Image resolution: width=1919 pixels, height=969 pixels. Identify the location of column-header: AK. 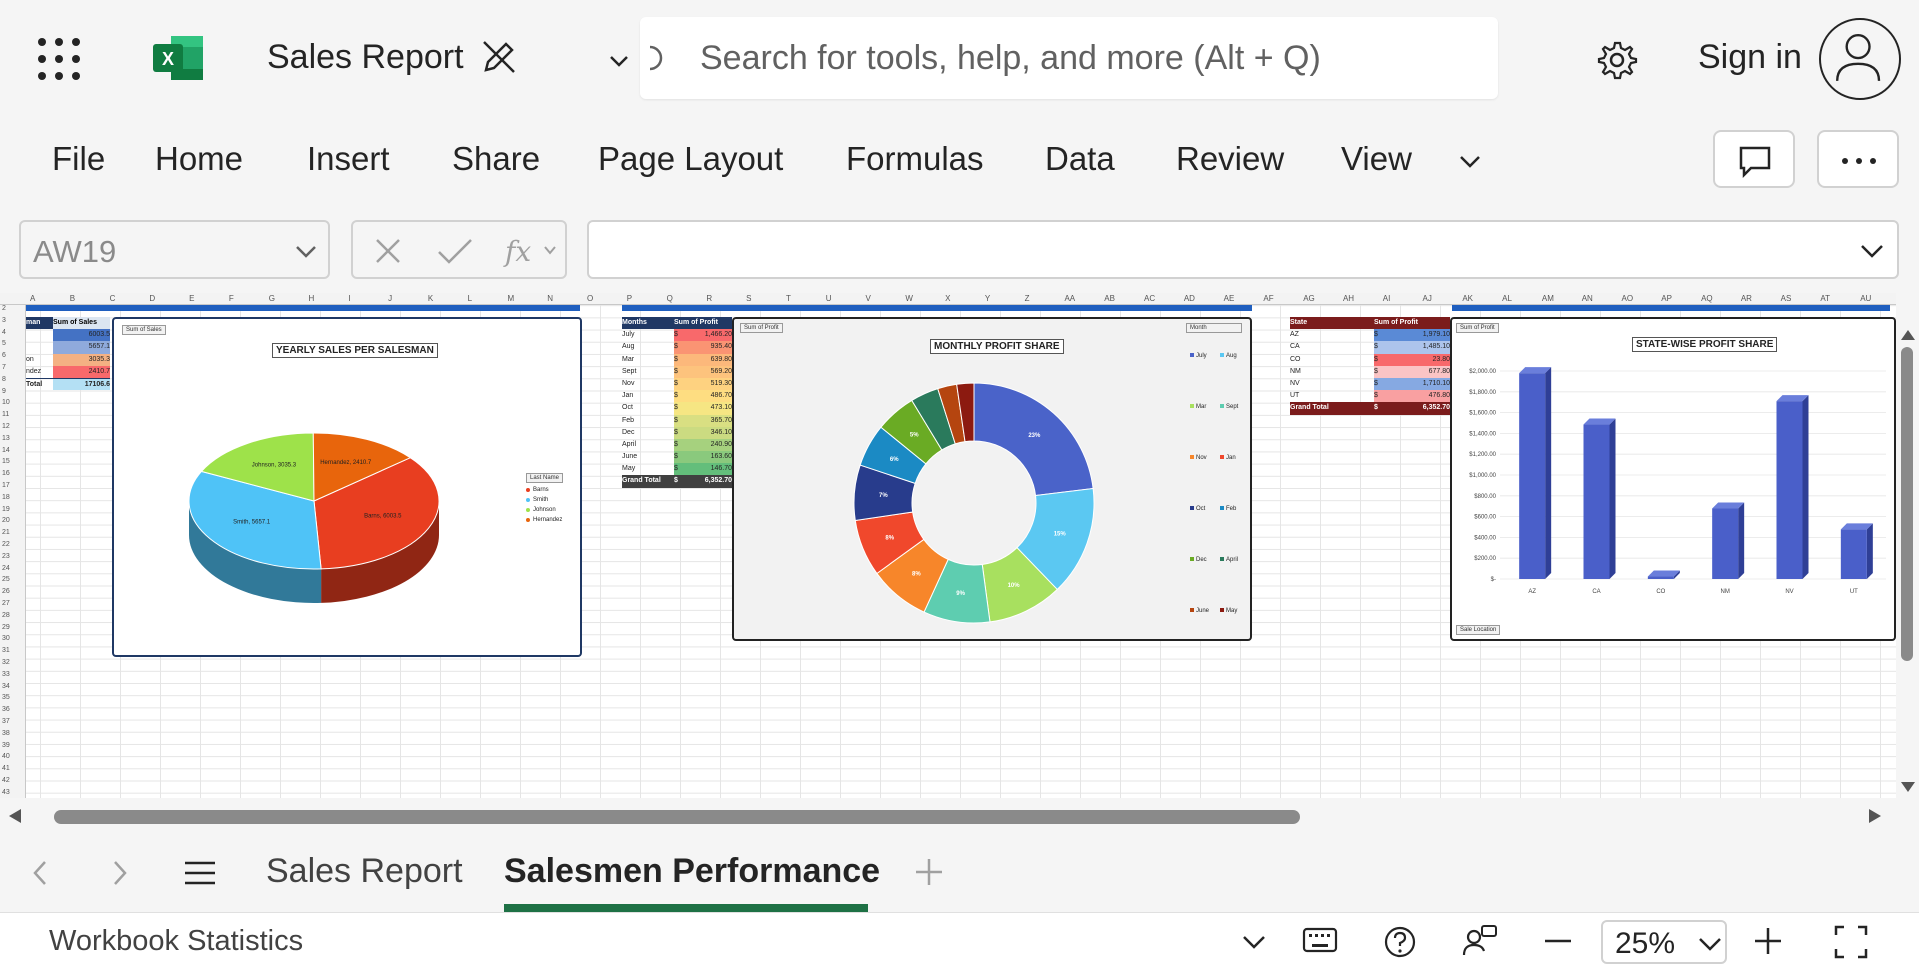
(1467, 298).